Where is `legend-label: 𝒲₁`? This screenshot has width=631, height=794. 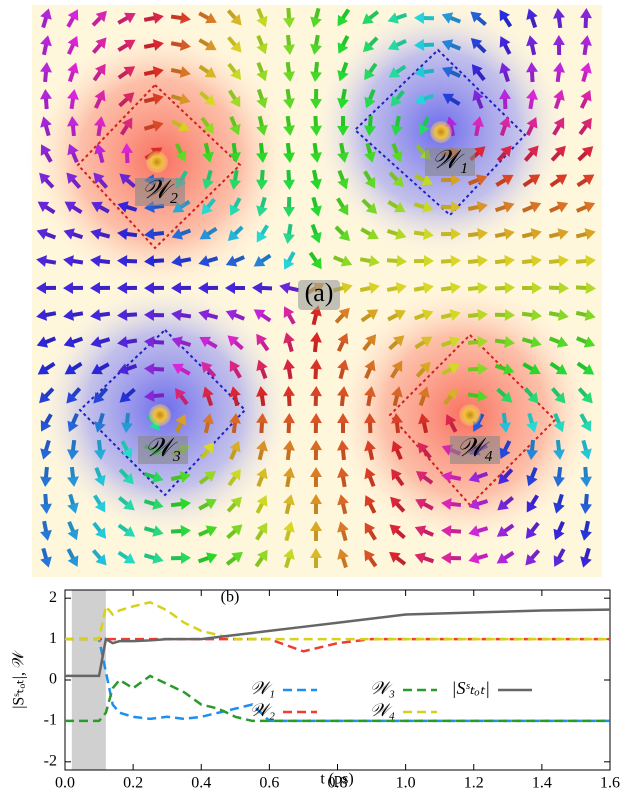 legend-label: 𝒲₁ is located at coordinates (262, 688).